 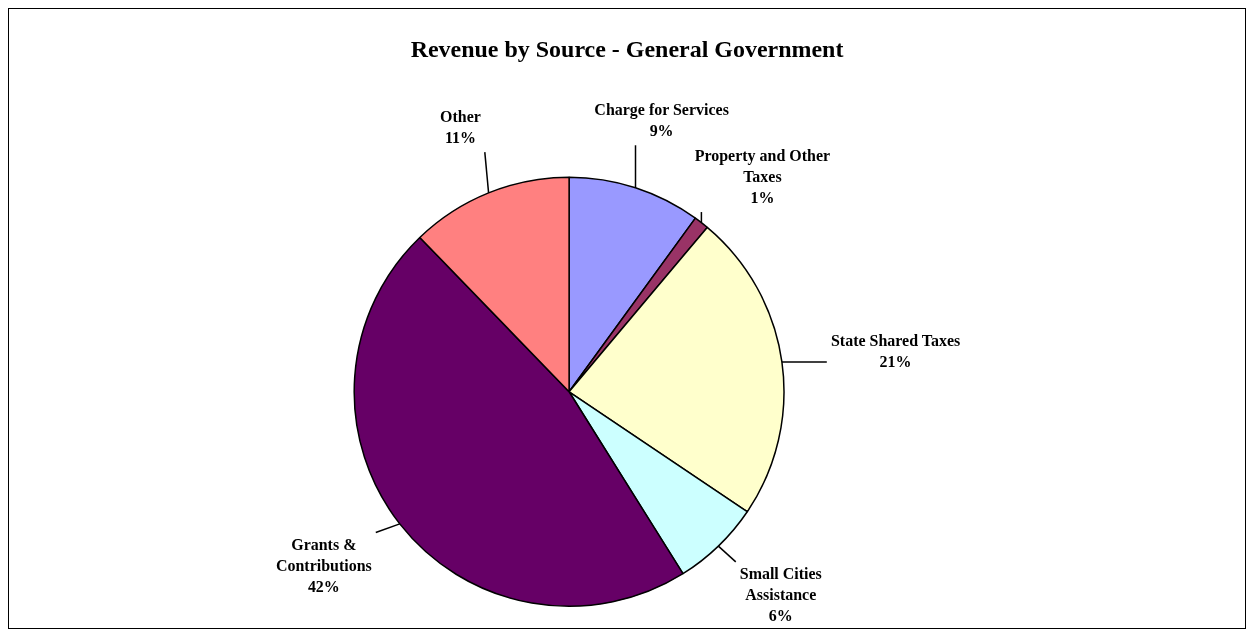 I want to click on slice-label: Charge for Services, so click(x=661, y=110).